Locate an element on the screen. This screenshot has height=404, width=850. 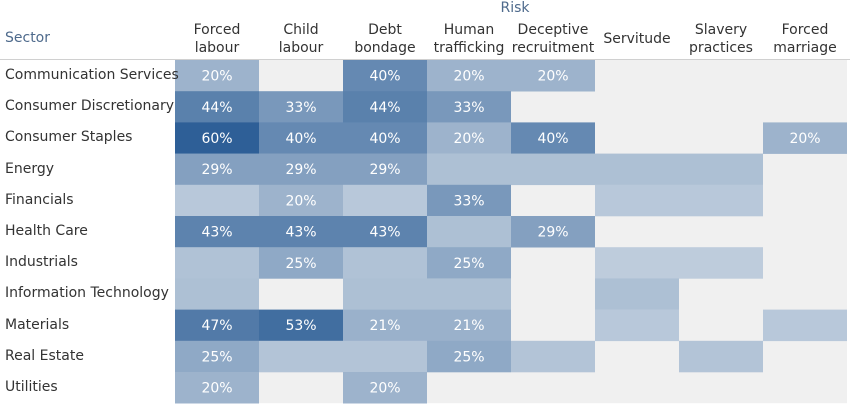
cell-value-label: 47% is located at coordinates (216, 326).